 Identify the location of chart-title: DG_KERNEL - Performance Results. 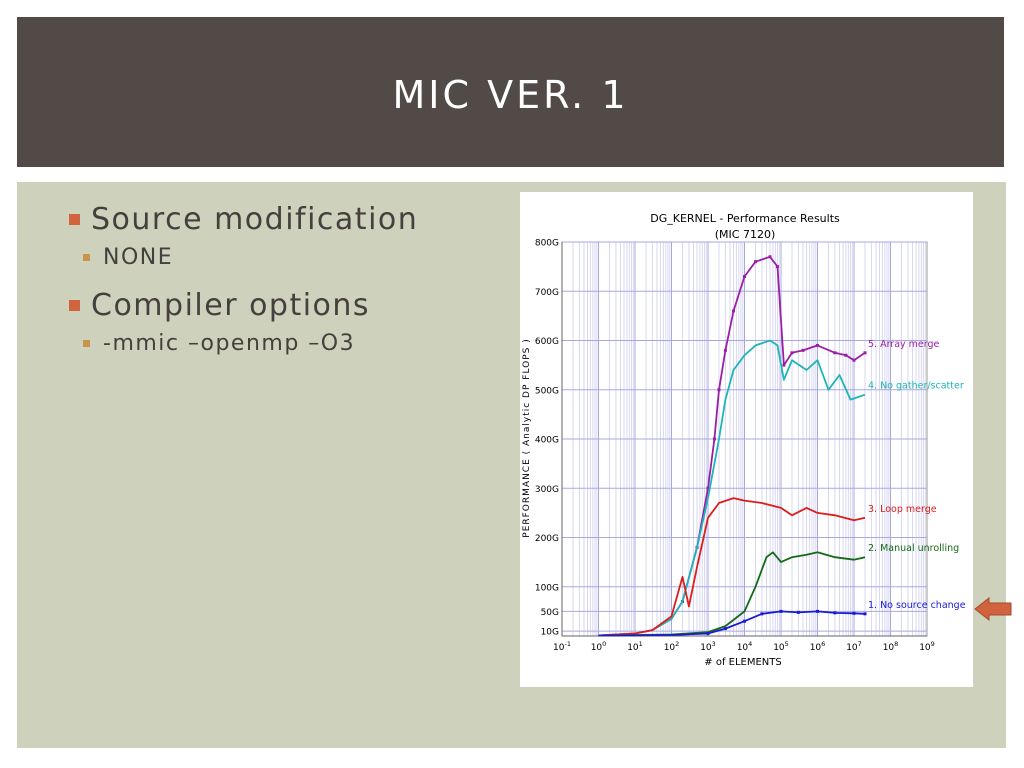
(745, 218).